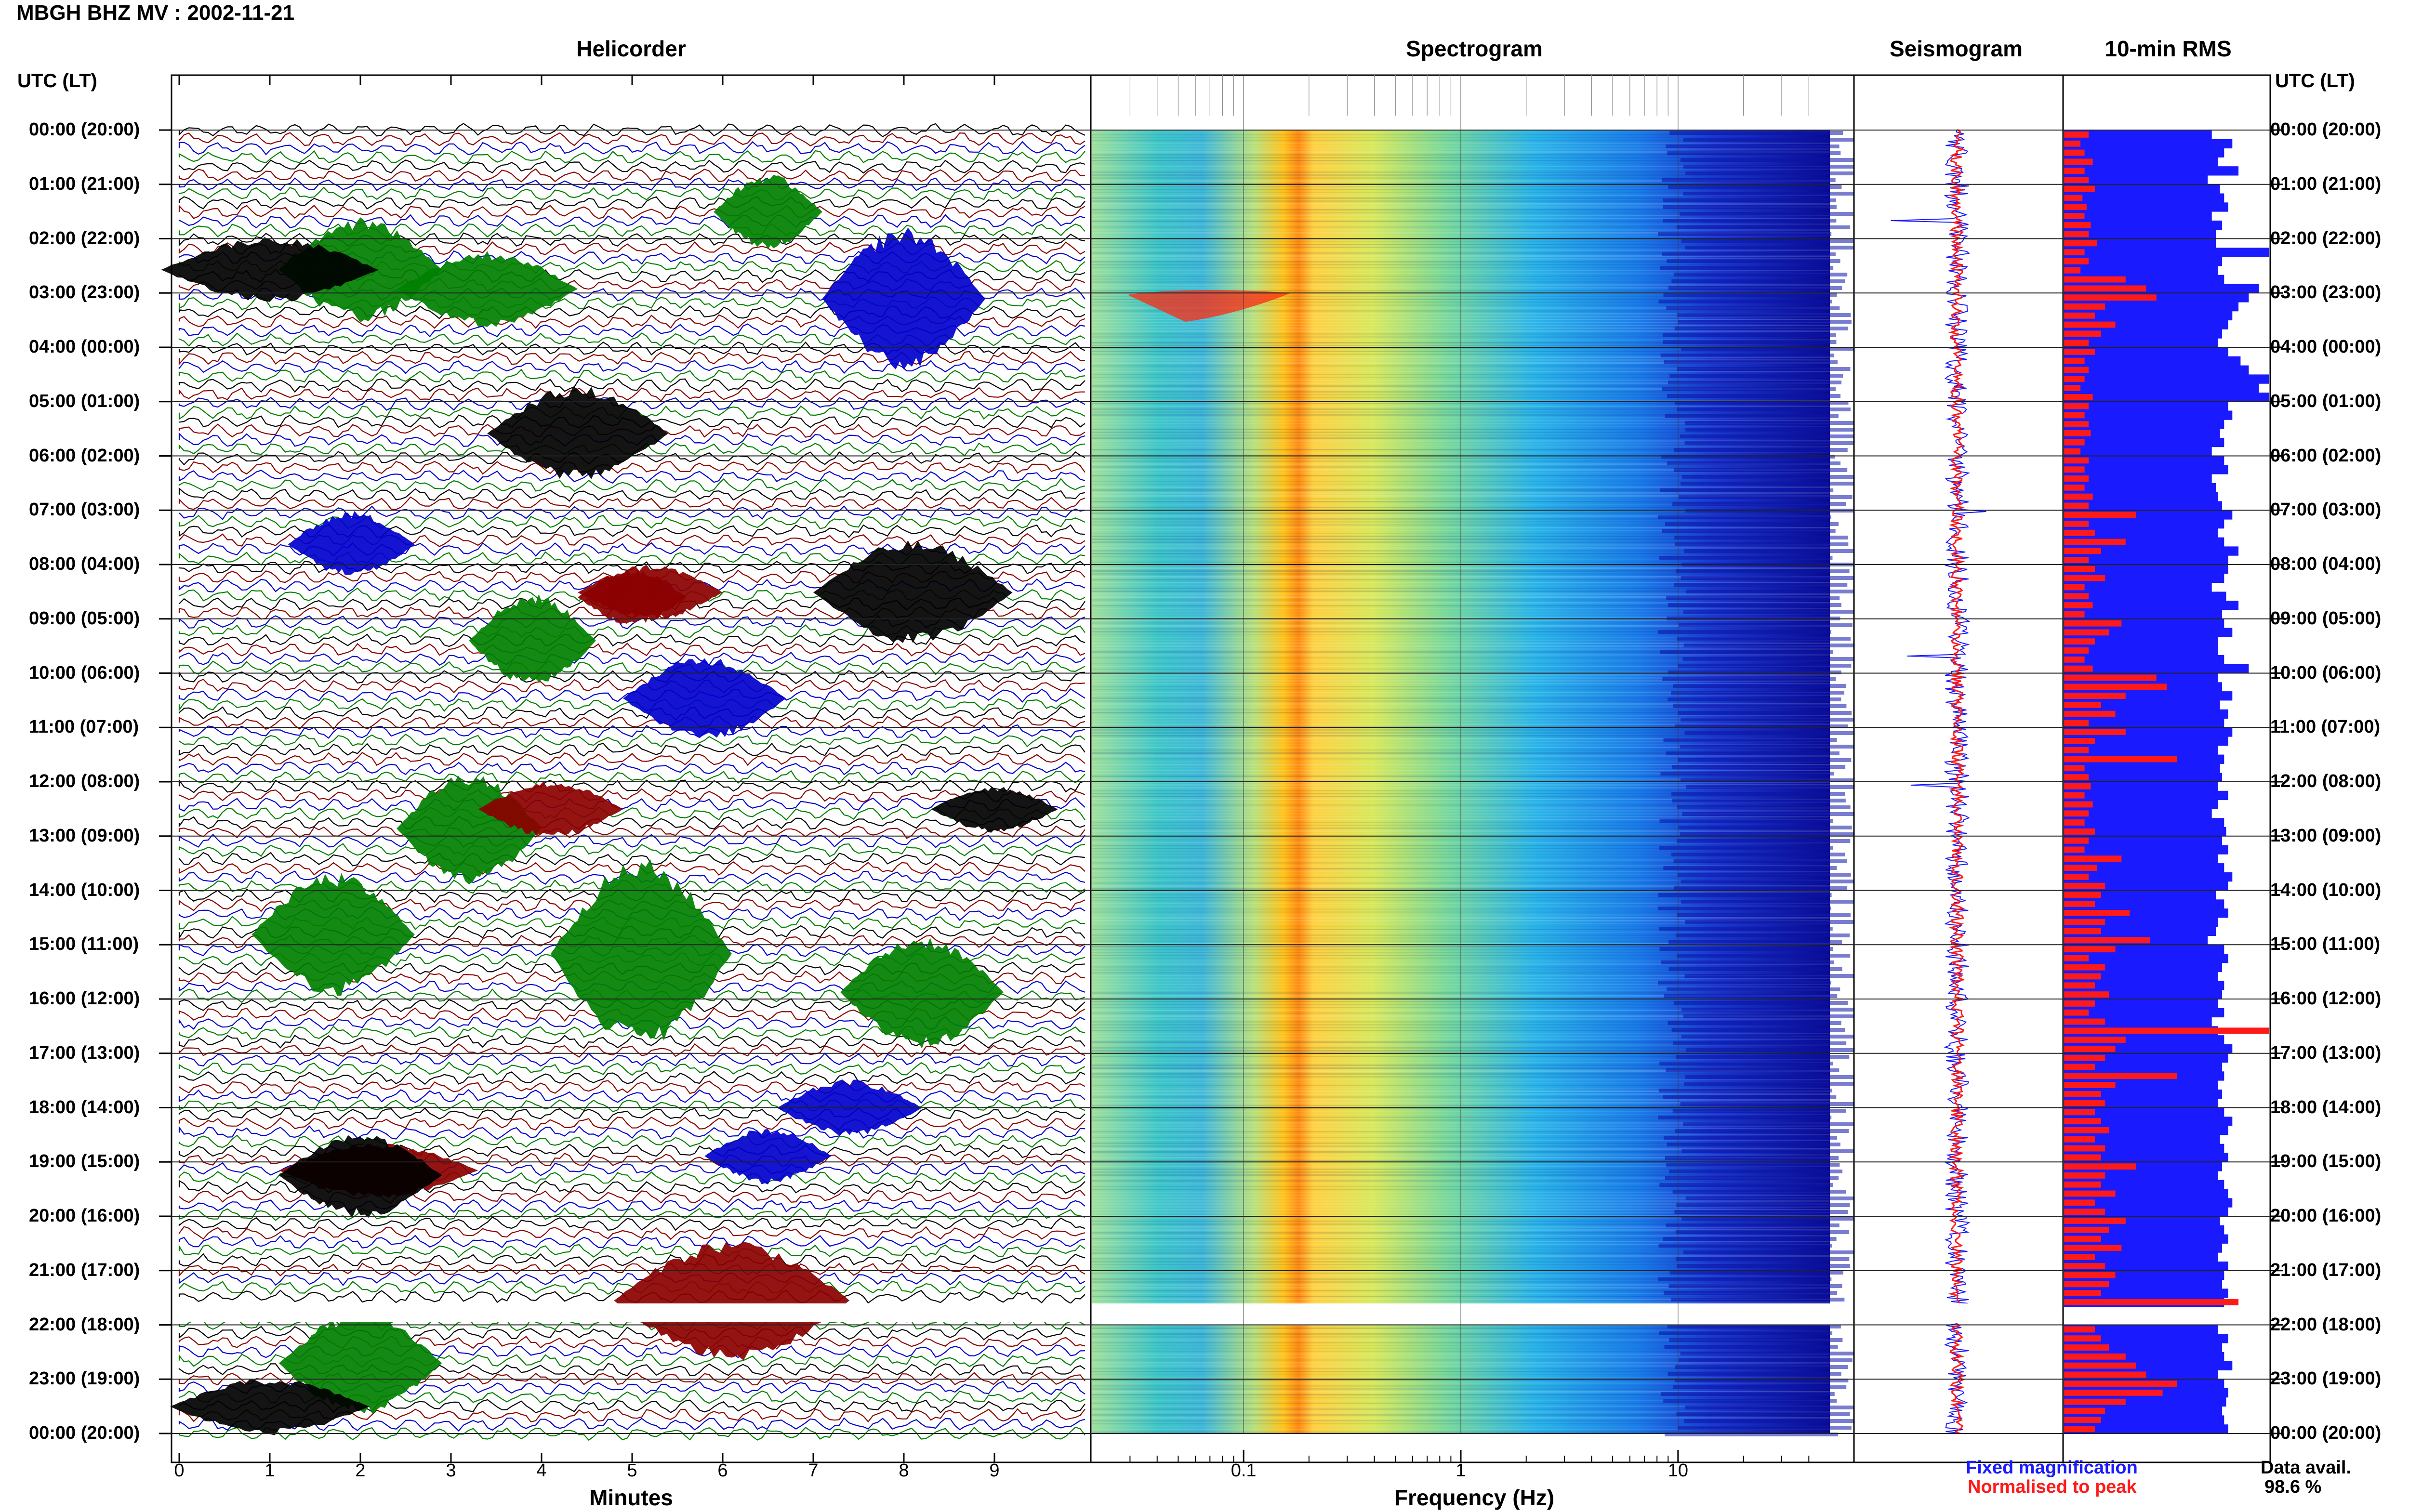 This screenshot has height=1512, width=2409. I want to click on legend-fixed-magnification: Fixed magnification, so click(2052, 1468).